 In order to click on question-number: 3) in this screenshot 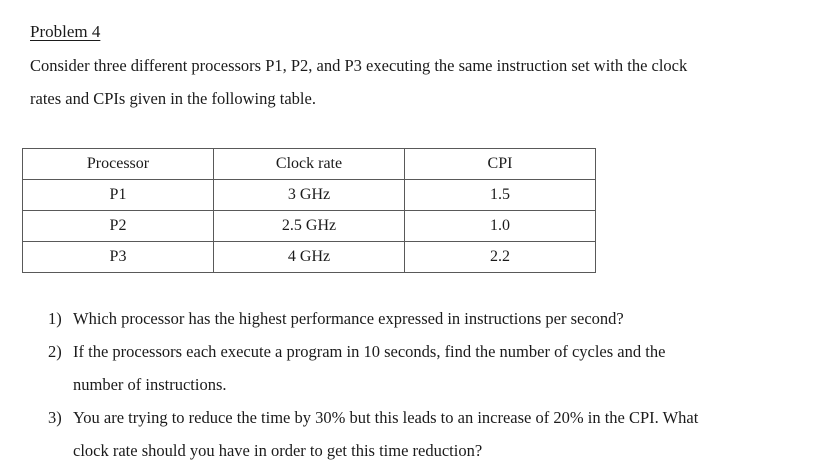, I will do `click(55, 417)`.